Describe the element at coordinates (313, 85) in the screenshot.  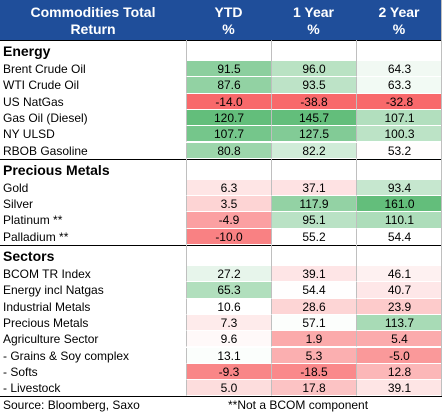
I see `value-cell: 93.5` at that location.